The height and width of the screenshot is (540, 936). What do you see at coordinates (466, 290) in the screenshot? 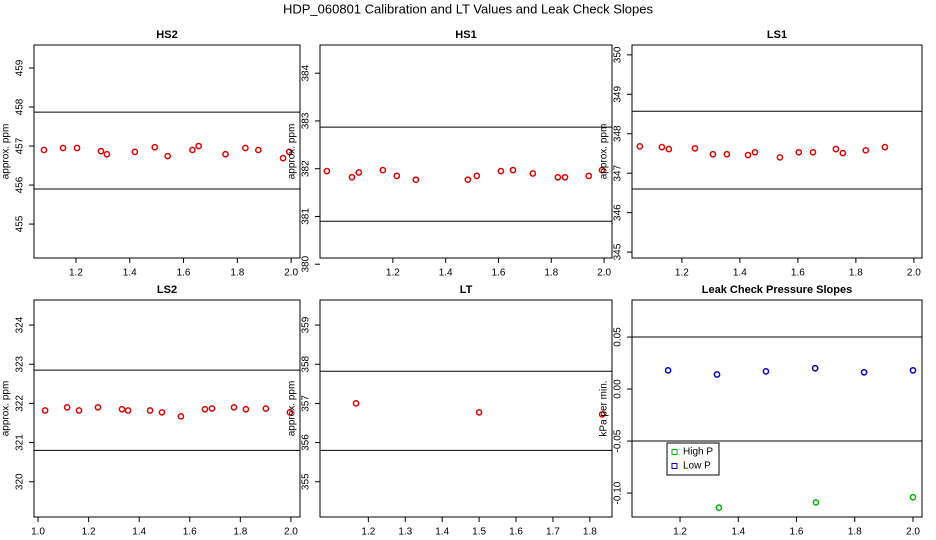
I see `panel-title: LT` at bounding box center [466, 290].